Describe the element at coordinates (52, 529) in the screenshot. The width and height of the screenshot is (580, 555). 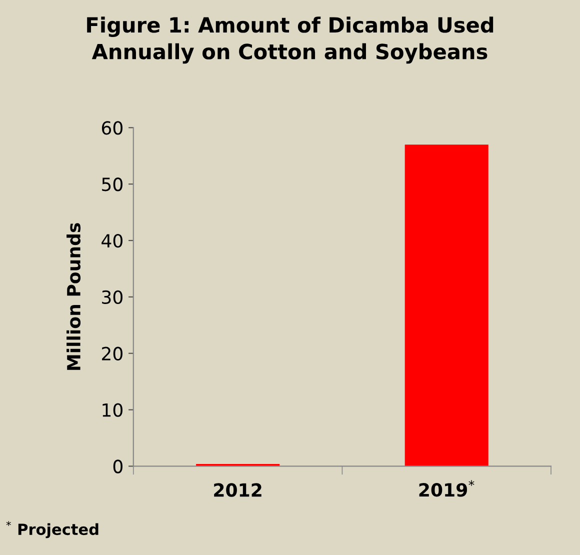
I see `text: $^{*}$ Projected` at that location.